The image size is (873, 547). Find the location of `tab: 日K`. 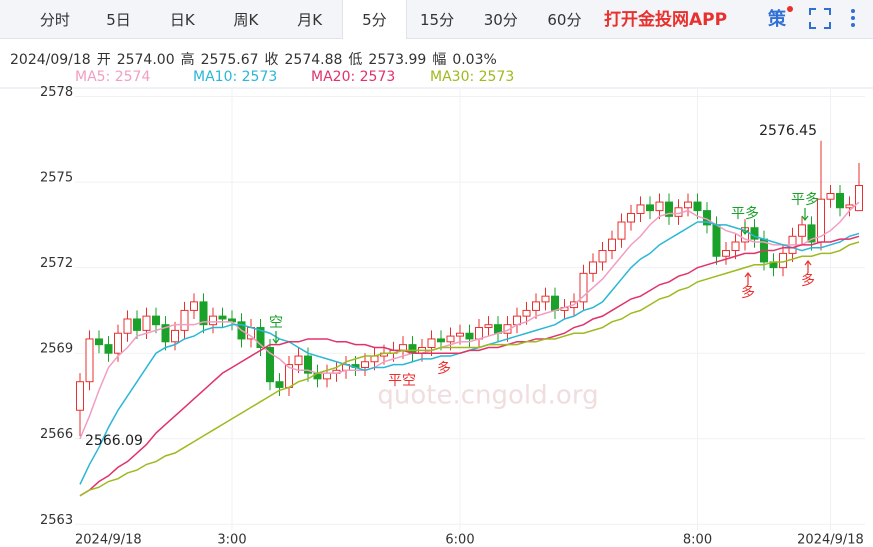

tab: 日K is located at coordinates (182, 20).